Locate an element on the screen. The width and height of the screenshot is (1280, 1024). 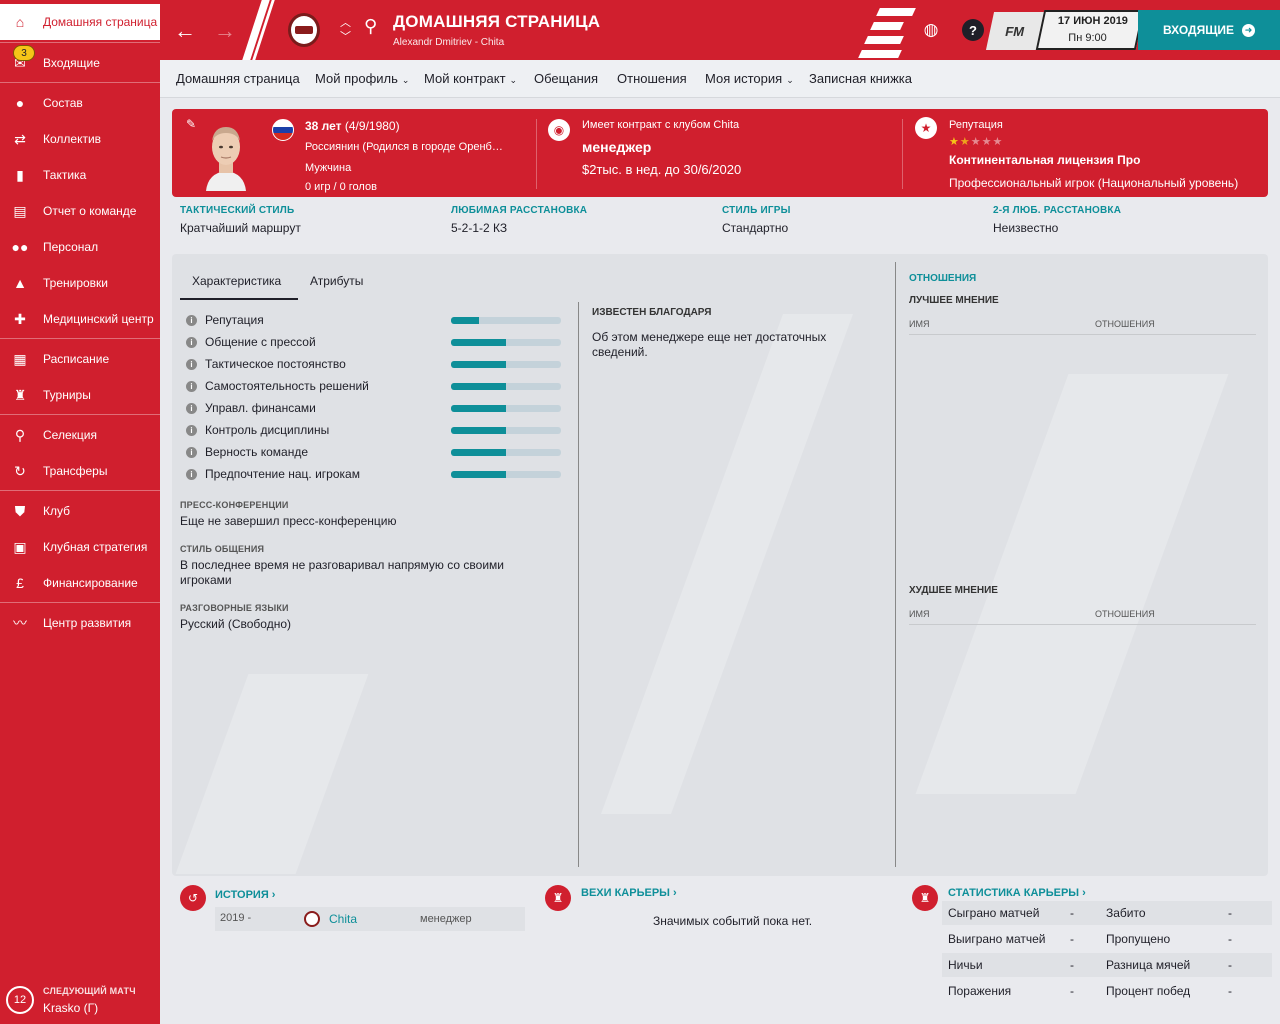
attribute-row: i Верность команде is located at coordinates (376, 452).